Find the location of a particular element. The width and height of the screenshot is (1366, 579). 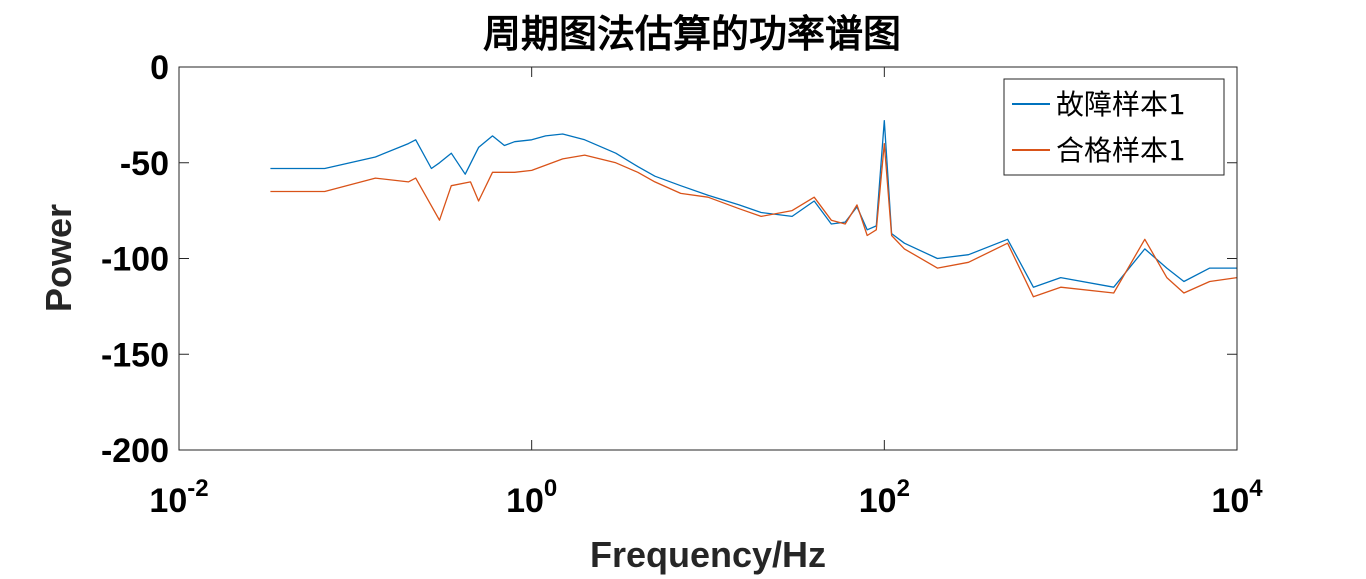

y-tick-label: -100 is located at coordinates (135, 260).